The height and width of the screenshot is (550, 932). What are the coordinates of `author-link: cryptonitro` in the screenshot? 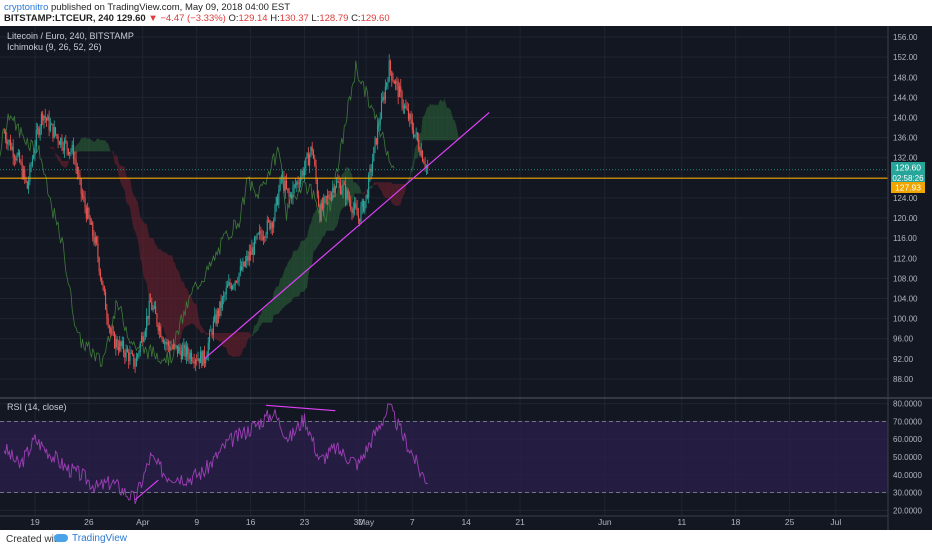 It's located at (26, 7).